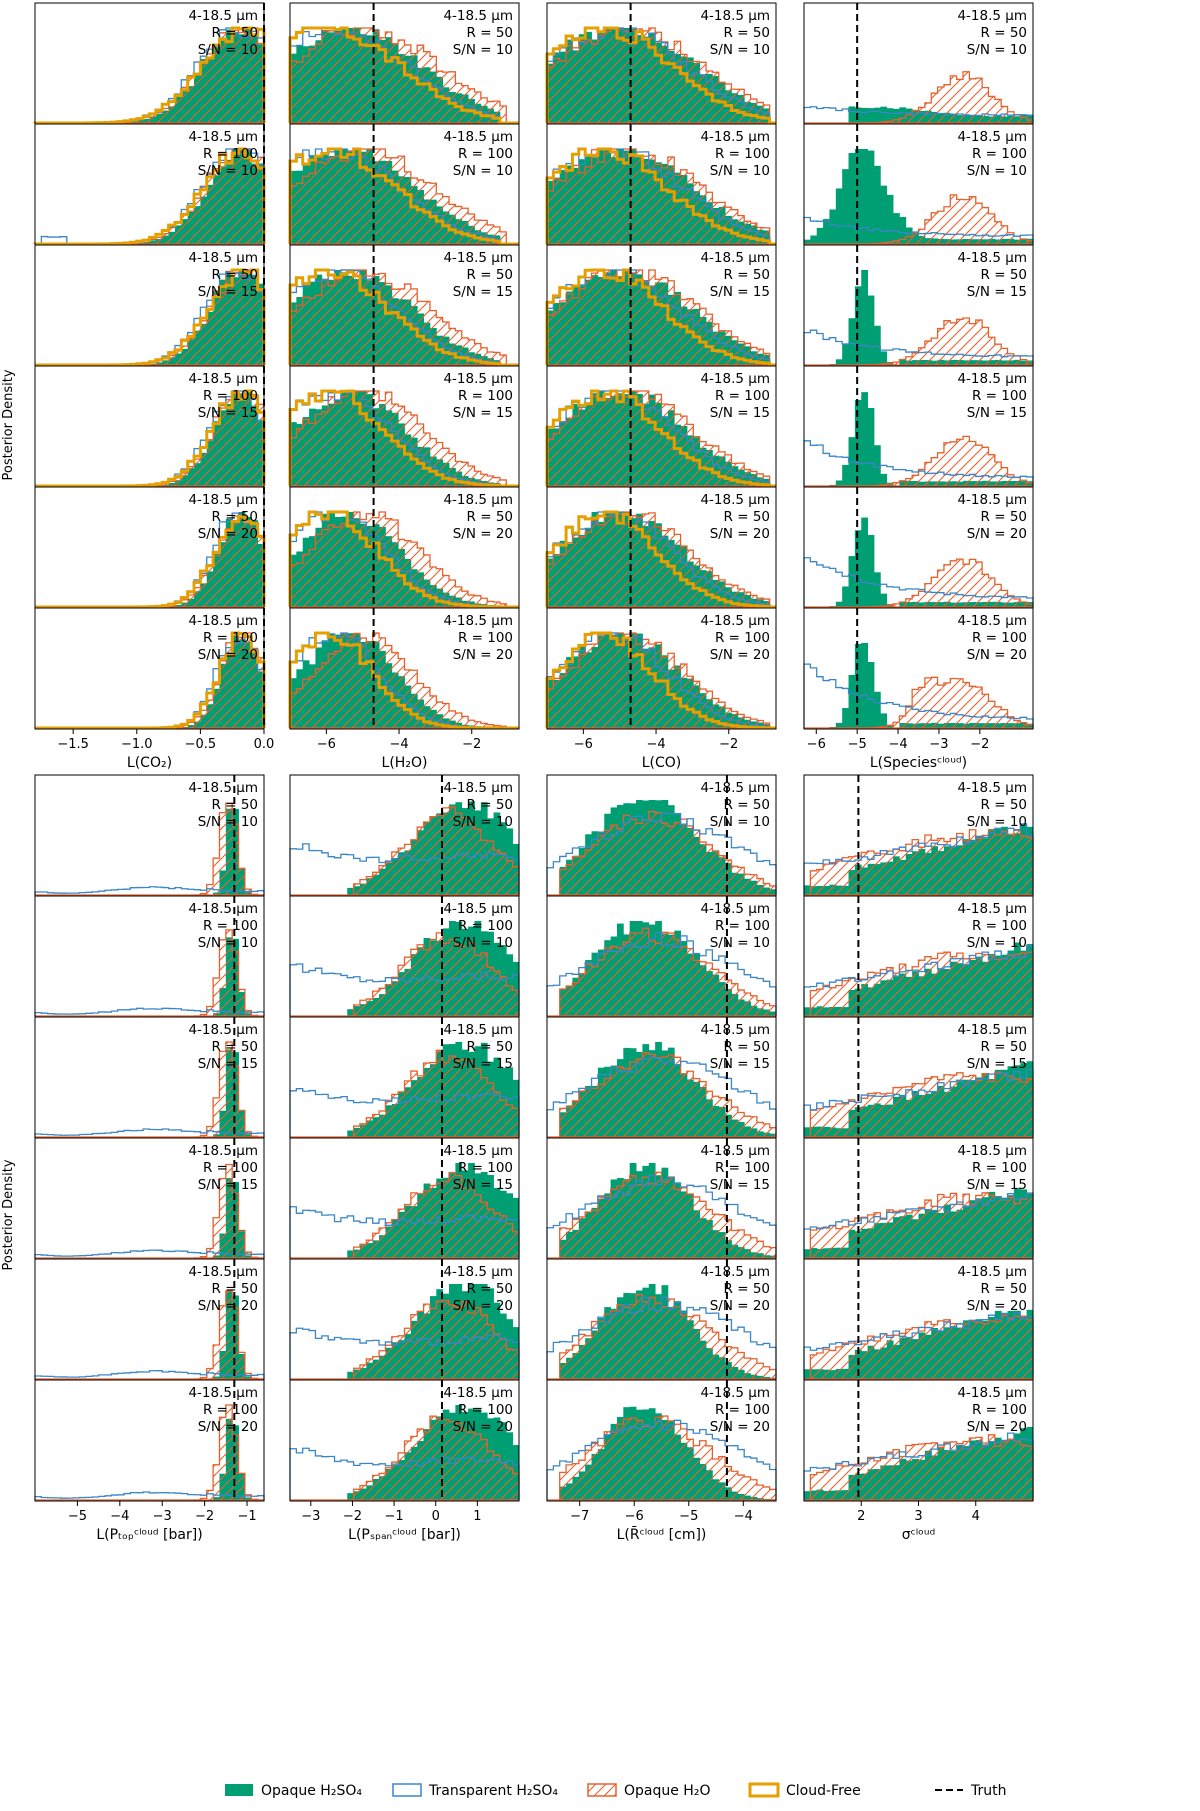 The image size is (1200, 1811). Describe the element at coordinates (648, 1791) in the screenshot. I see `legend-item-opaque-h2o: Opaque H₂O` at that location.